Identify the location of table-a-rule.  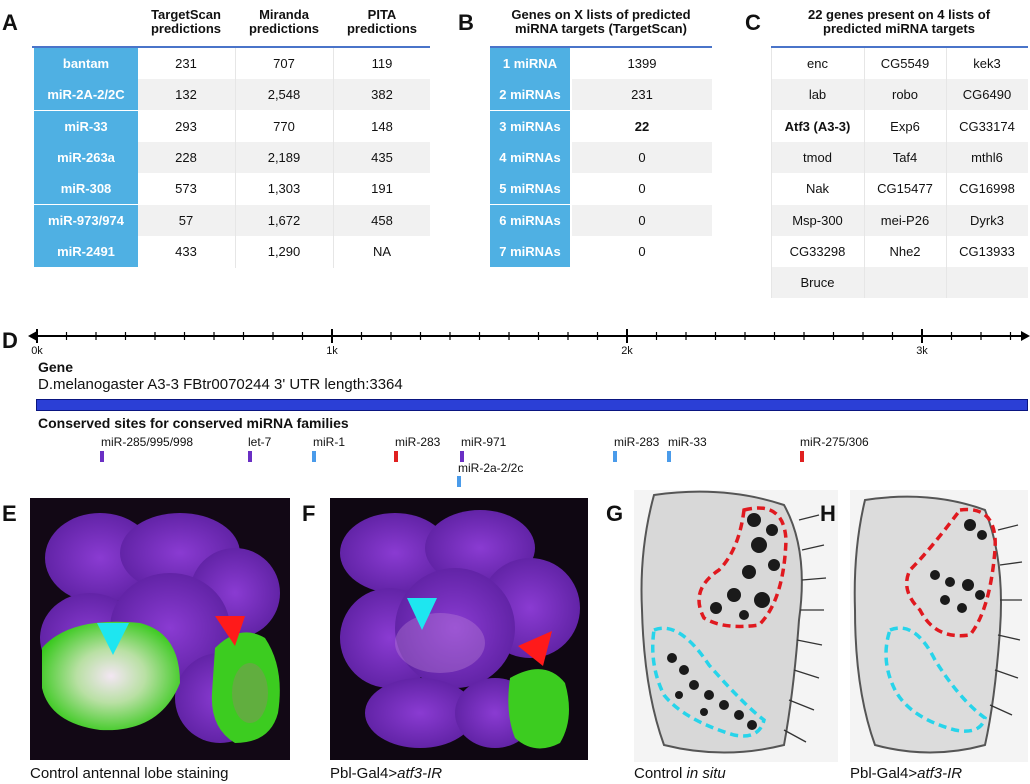
(231, 47).